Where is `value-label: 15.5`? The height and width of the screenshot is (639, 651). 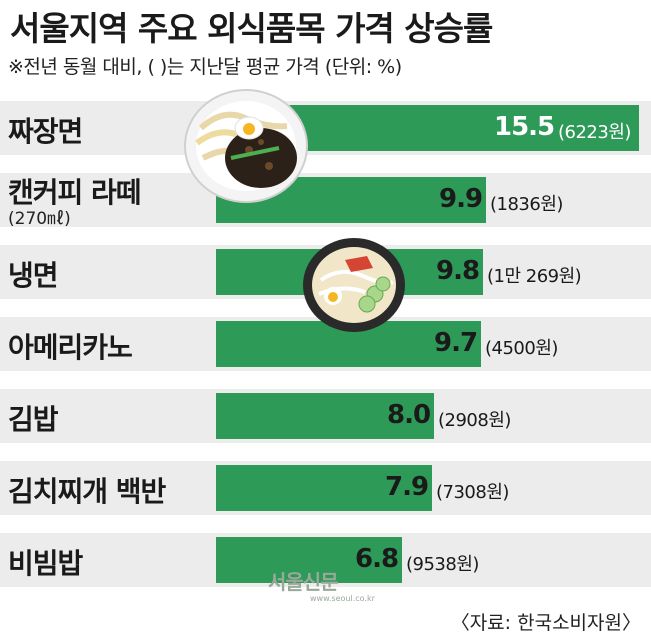
value-label: 15.5 is located at coordinates (524, 127).